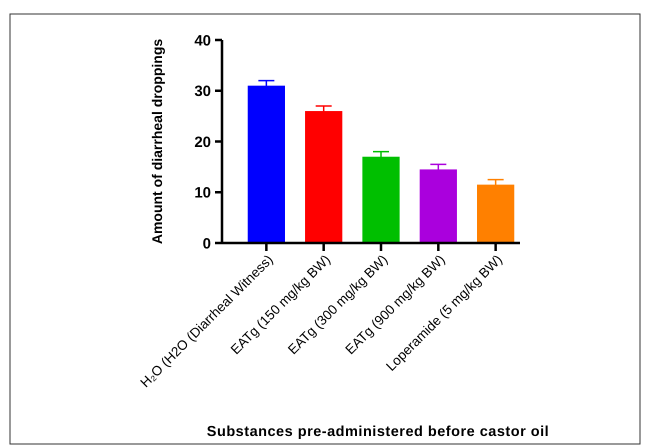 Image resolution: width=649 pixels, height=448 pixels. What do you see at coordinates (206, 243) in the screenshot?
I see `y-tick-label: 0` at bounding box center [206, 243].